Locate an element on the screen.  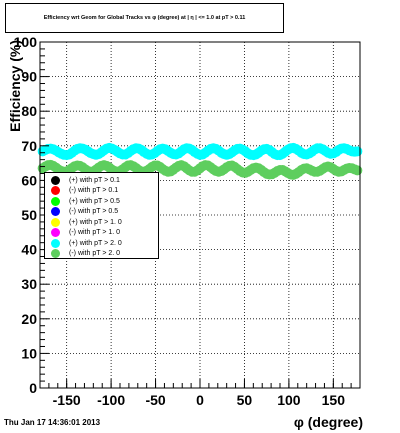
x-tick-label: -100 is located at coordinates (111, 400).